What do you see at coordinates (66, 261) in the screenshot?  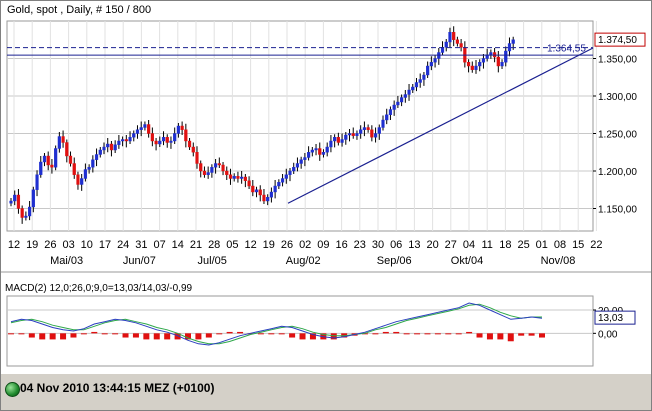 I see `x-month-label: Mai/03` at bounding box center [66, 261].